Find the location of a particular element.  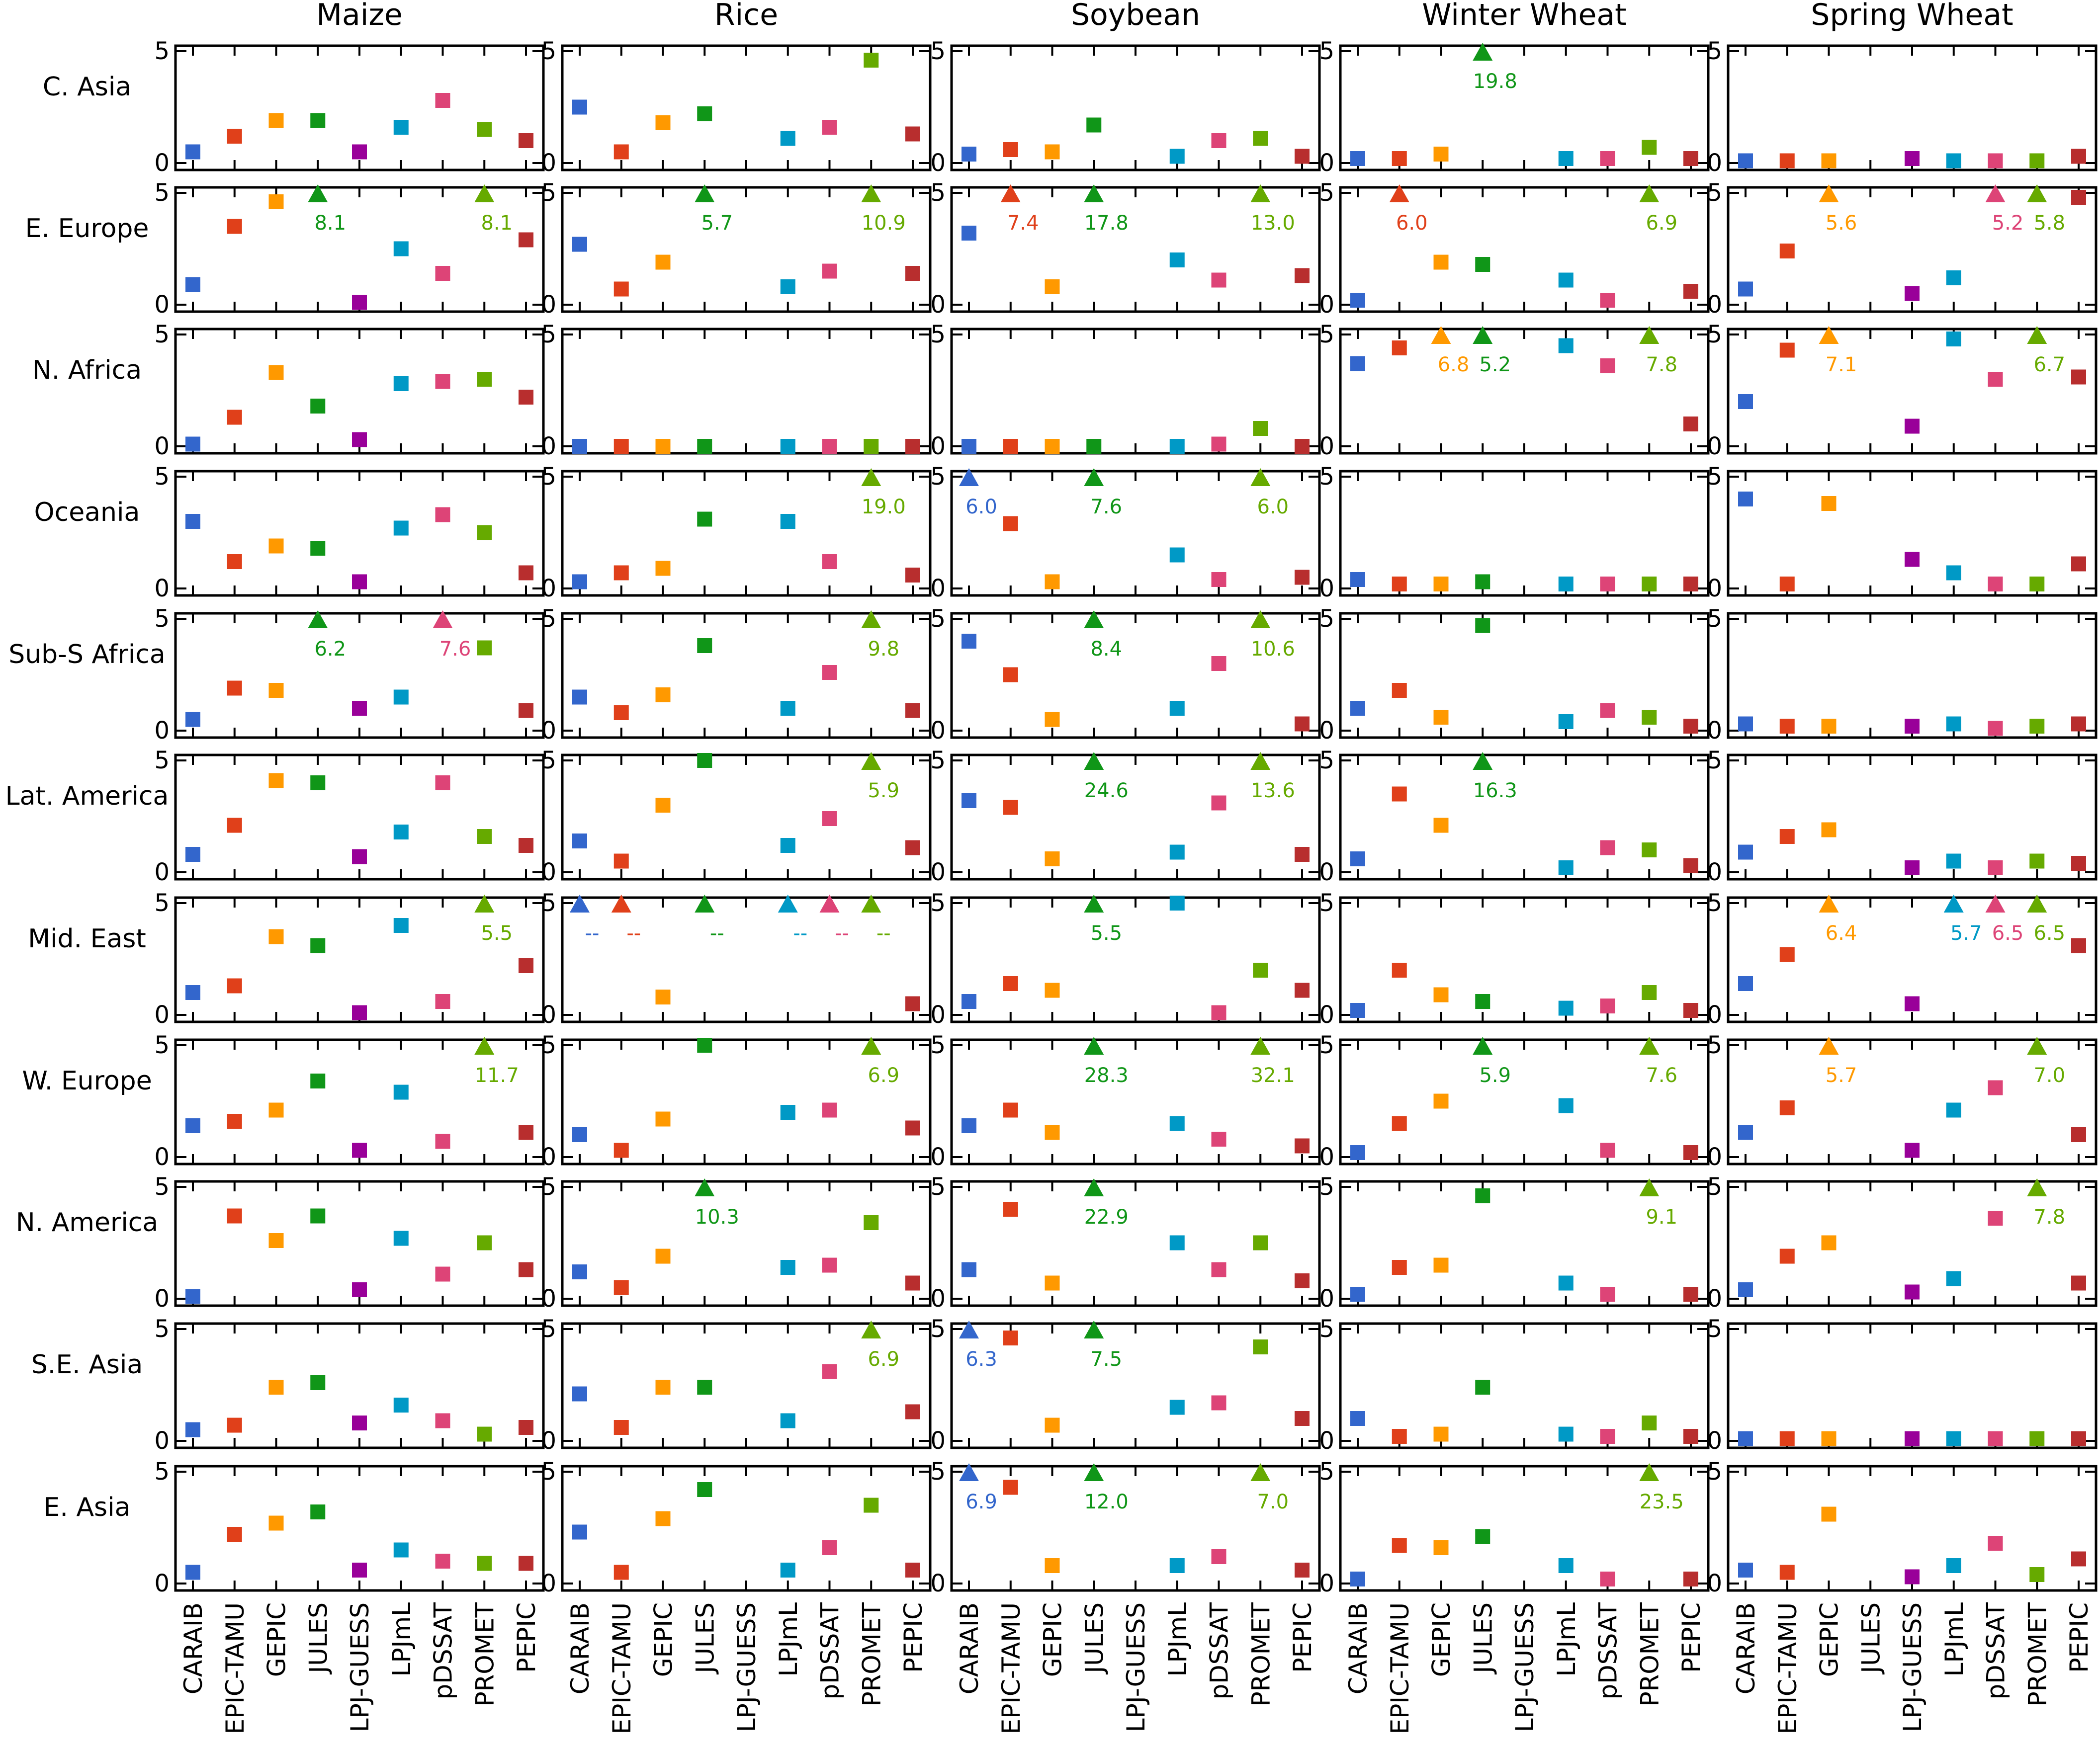

value-label-jules: 19.8 is located at coordinates (1495, 82).